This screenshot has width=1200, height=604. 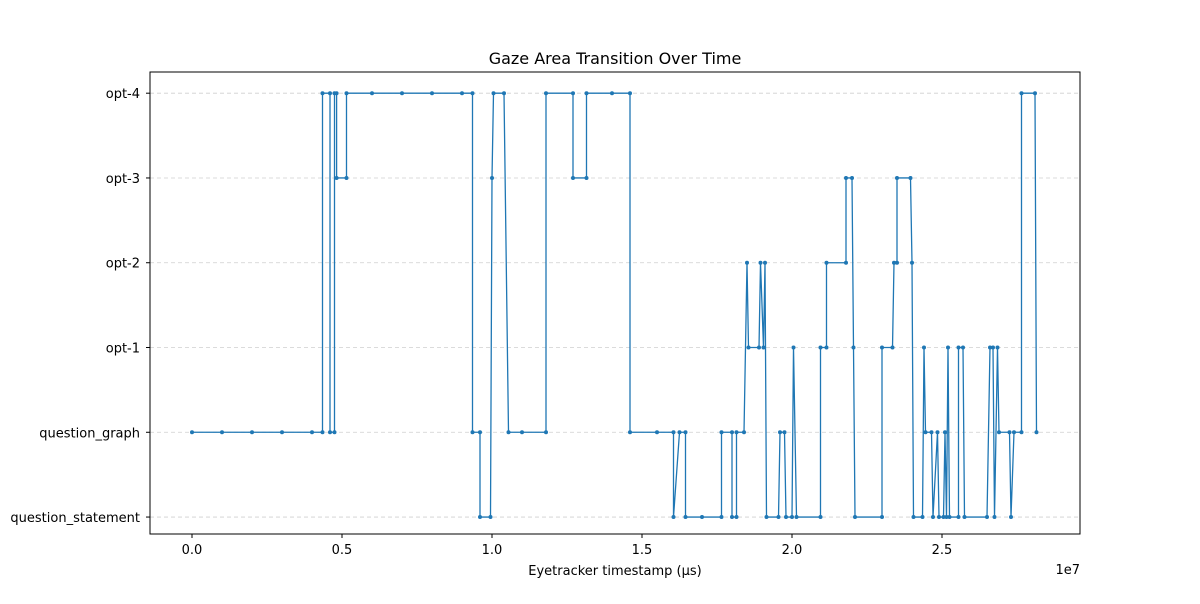 I want to click on x-tick-label: 1.5, so click(x=642, y=550).